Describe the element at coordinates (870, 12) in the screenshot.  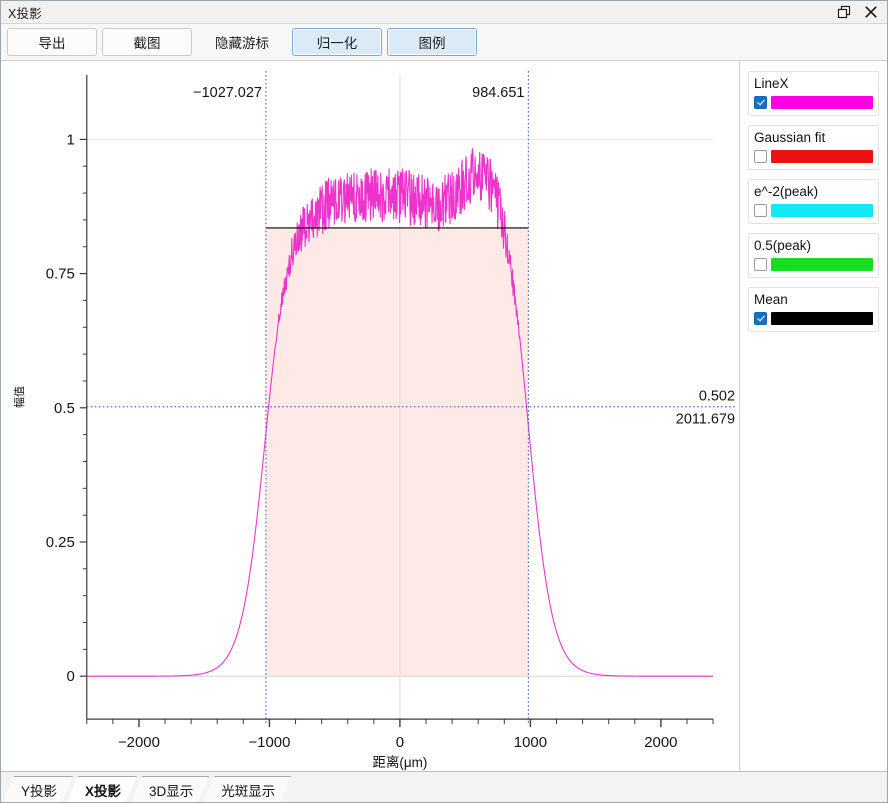
I see `close-icon` at that location.